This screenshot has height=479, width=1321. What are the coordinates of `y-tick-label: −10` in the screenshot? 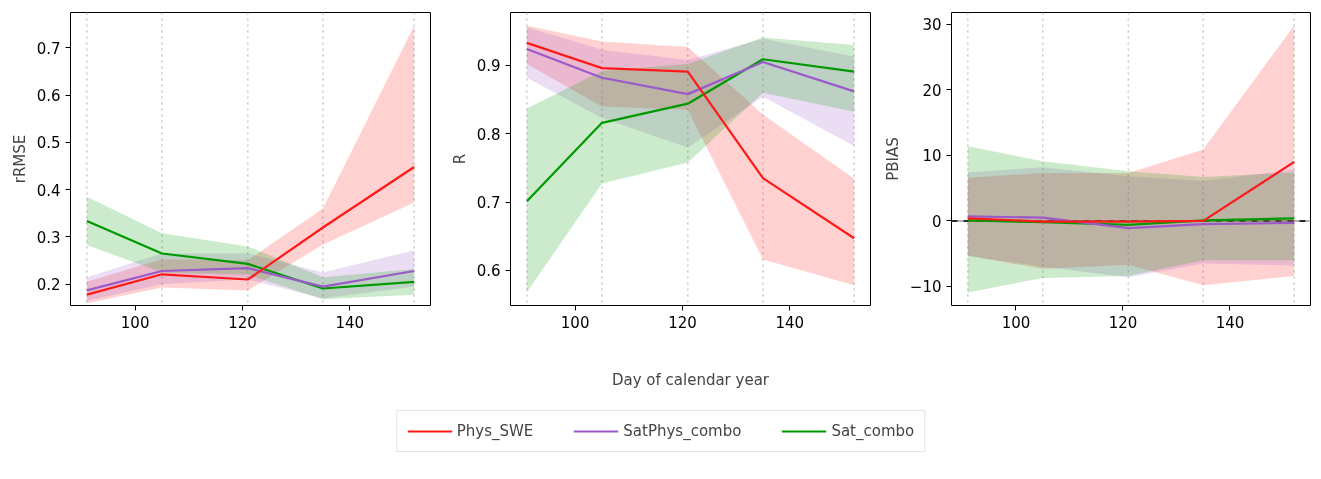 It's located at (925, 287).